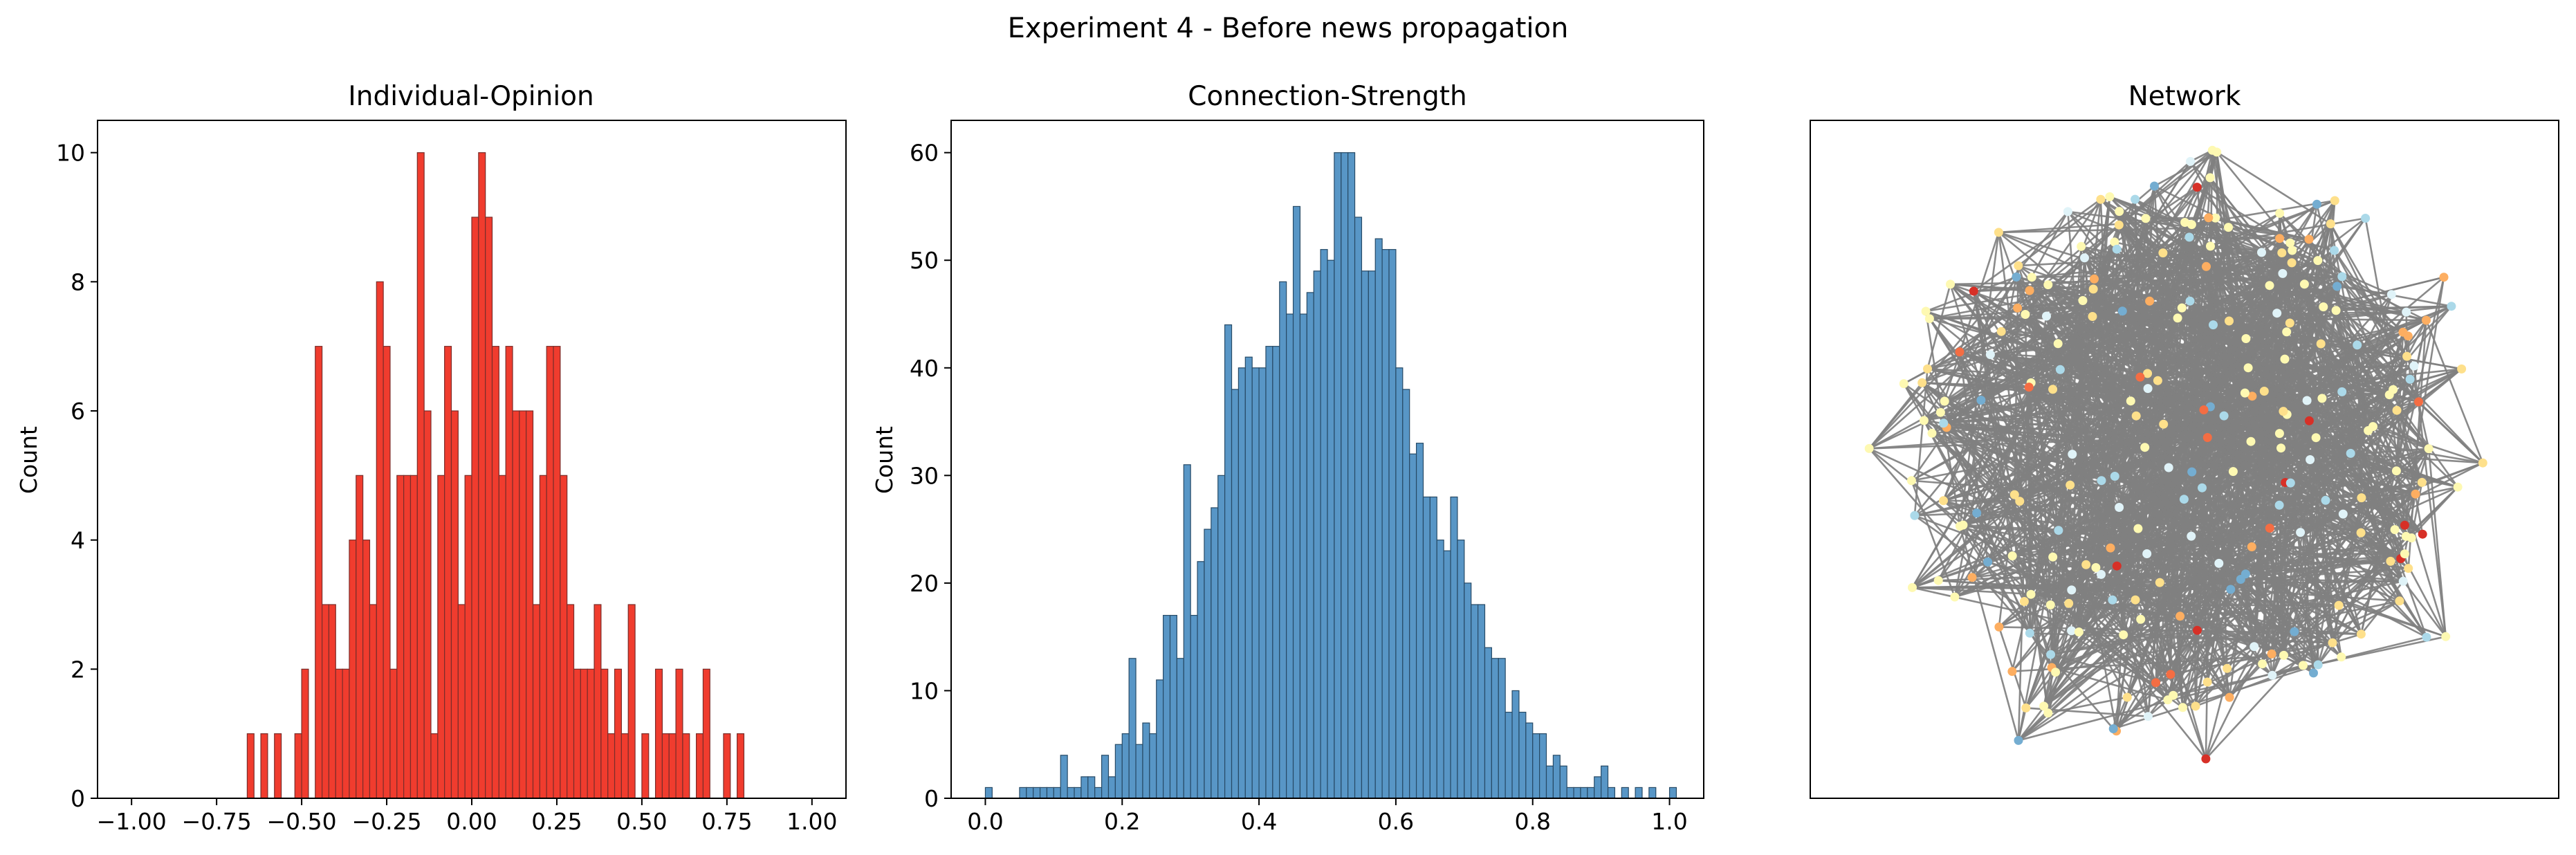  Describe the element at coordinates (78, 281) in the screenshot. I see `opinion-y-tick-label: 8` at that location.